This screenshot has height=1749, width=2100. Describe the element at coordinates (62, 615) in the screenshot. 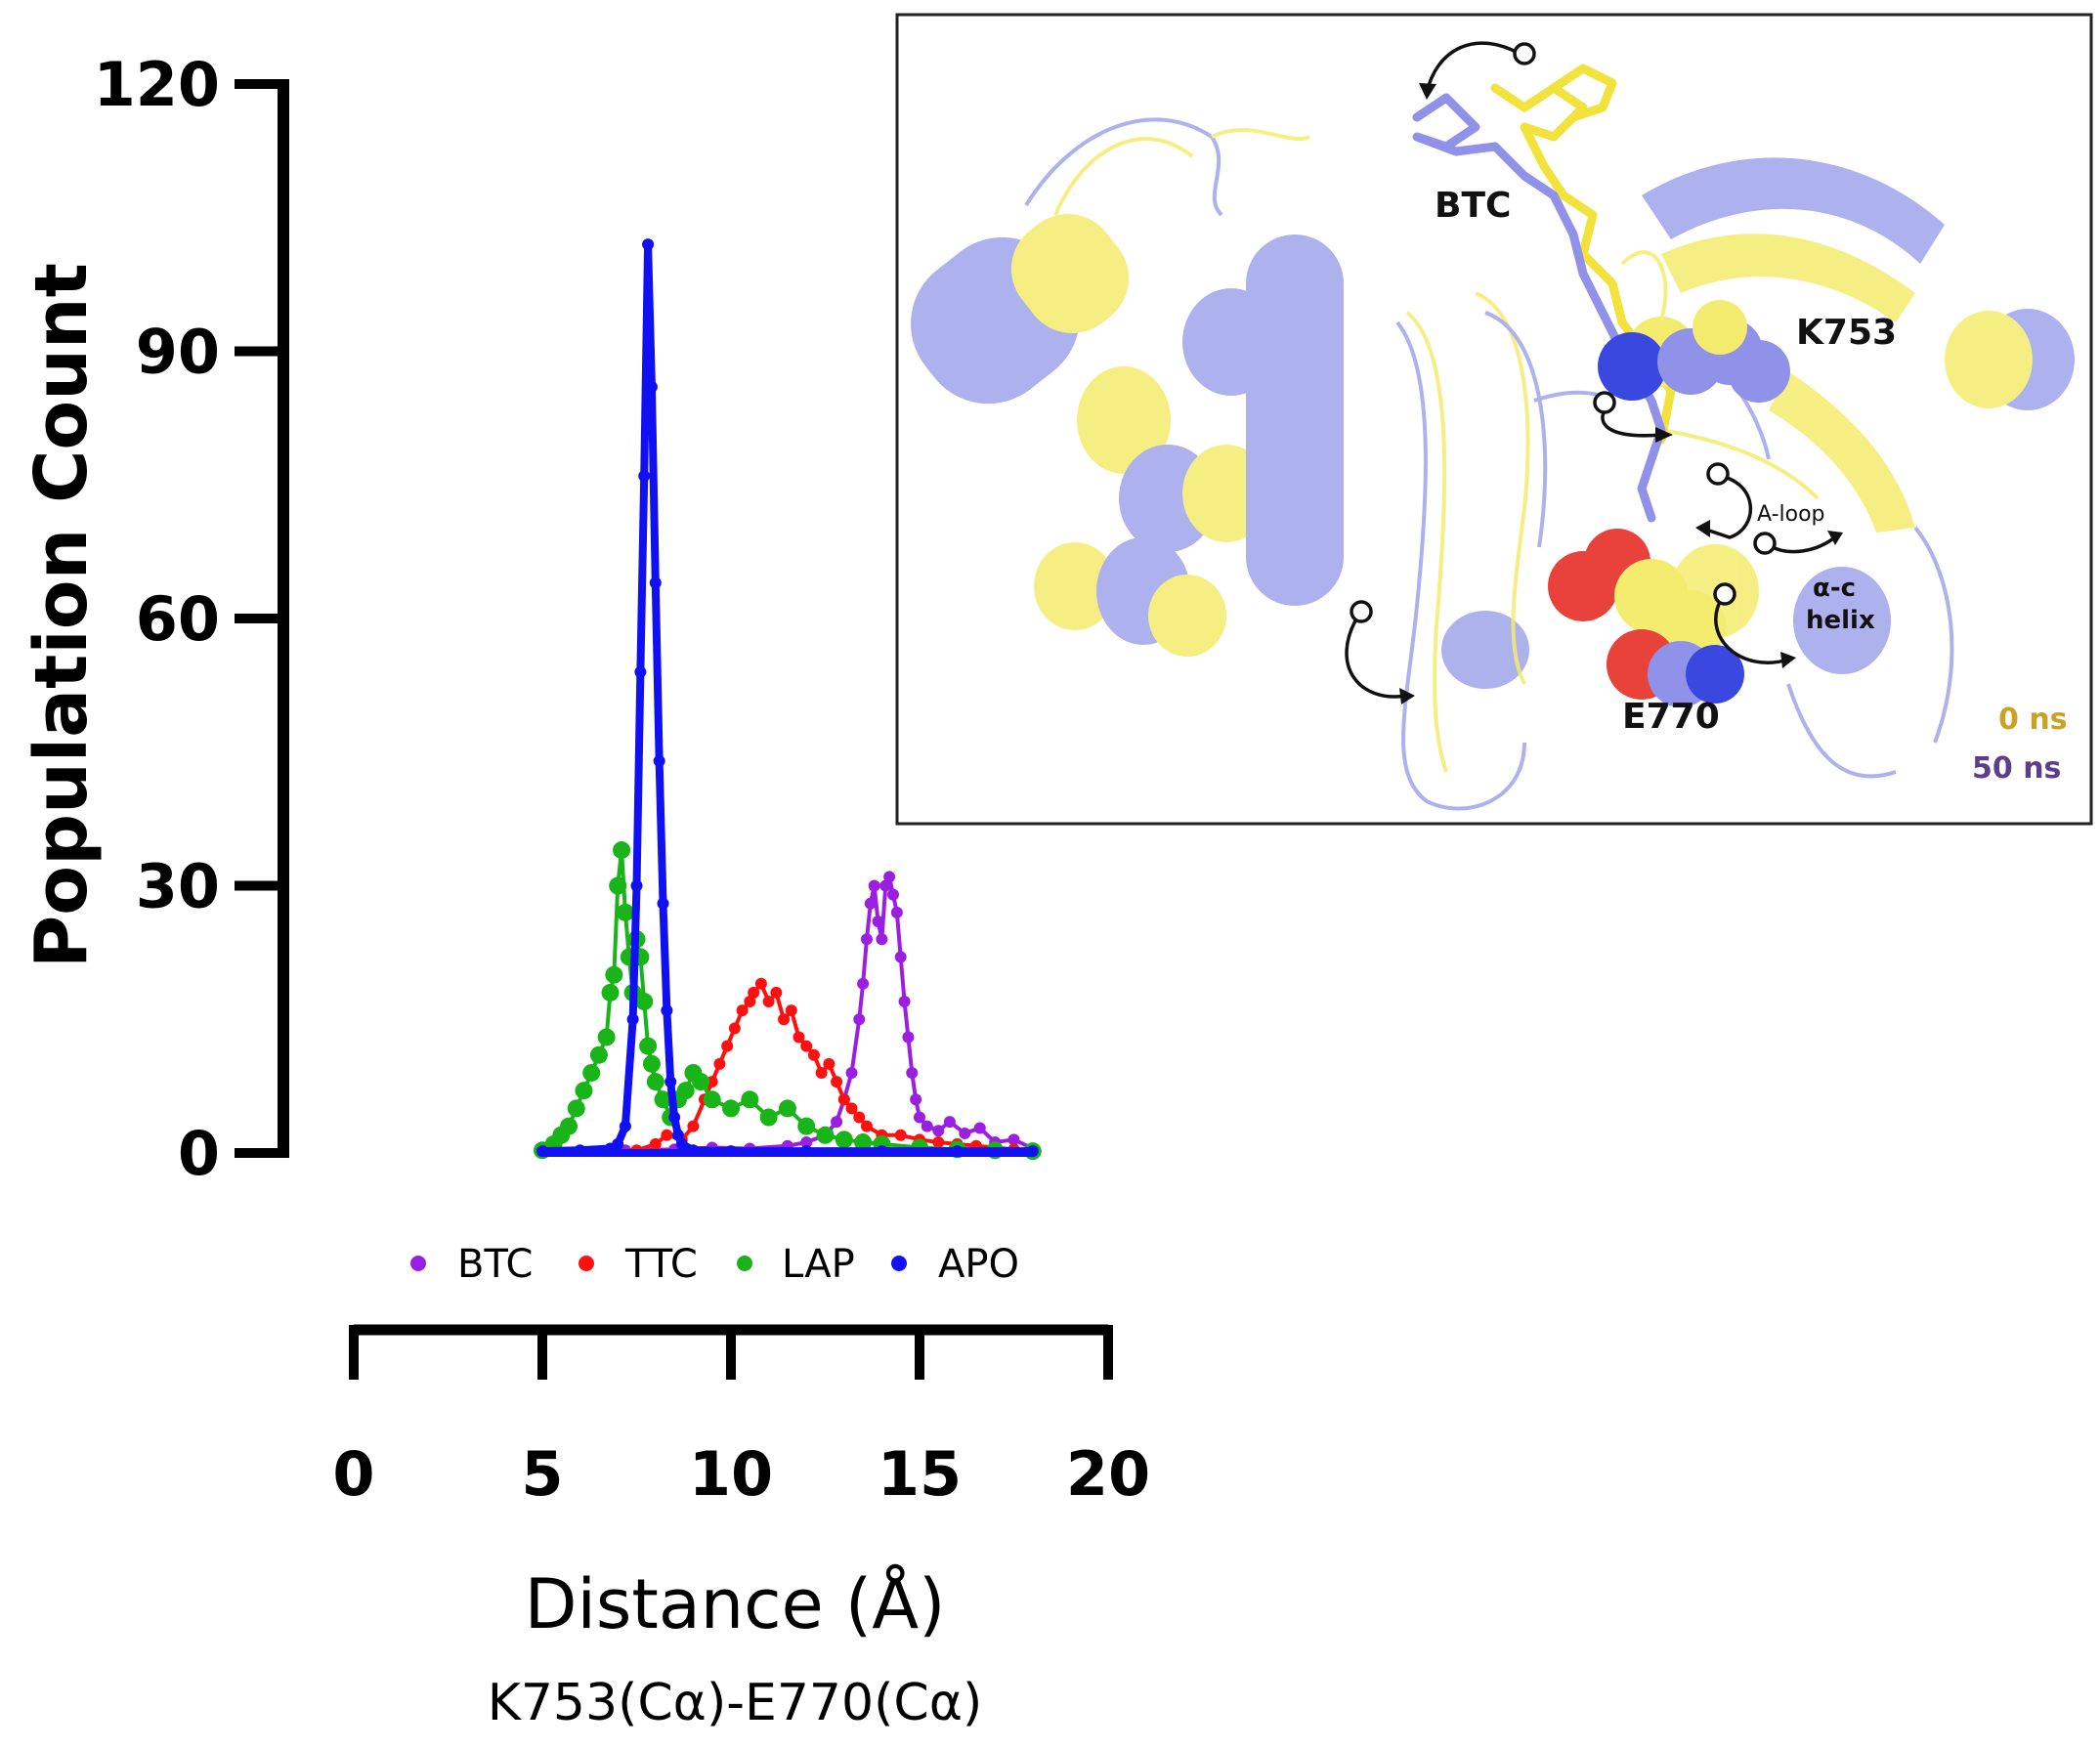

I see `y-axis-label: Population Count` at that location.